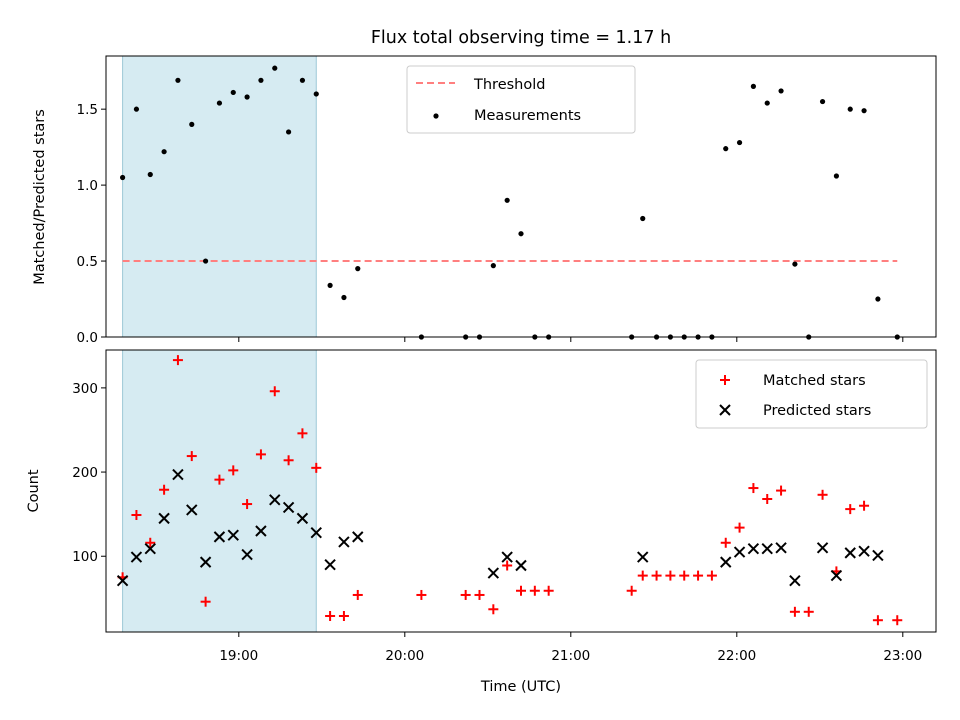  What do you see at coordinates (219, 491) in the screenshot?
I see `bottom-panel-shaded-span` at bounding box center [219, 491].